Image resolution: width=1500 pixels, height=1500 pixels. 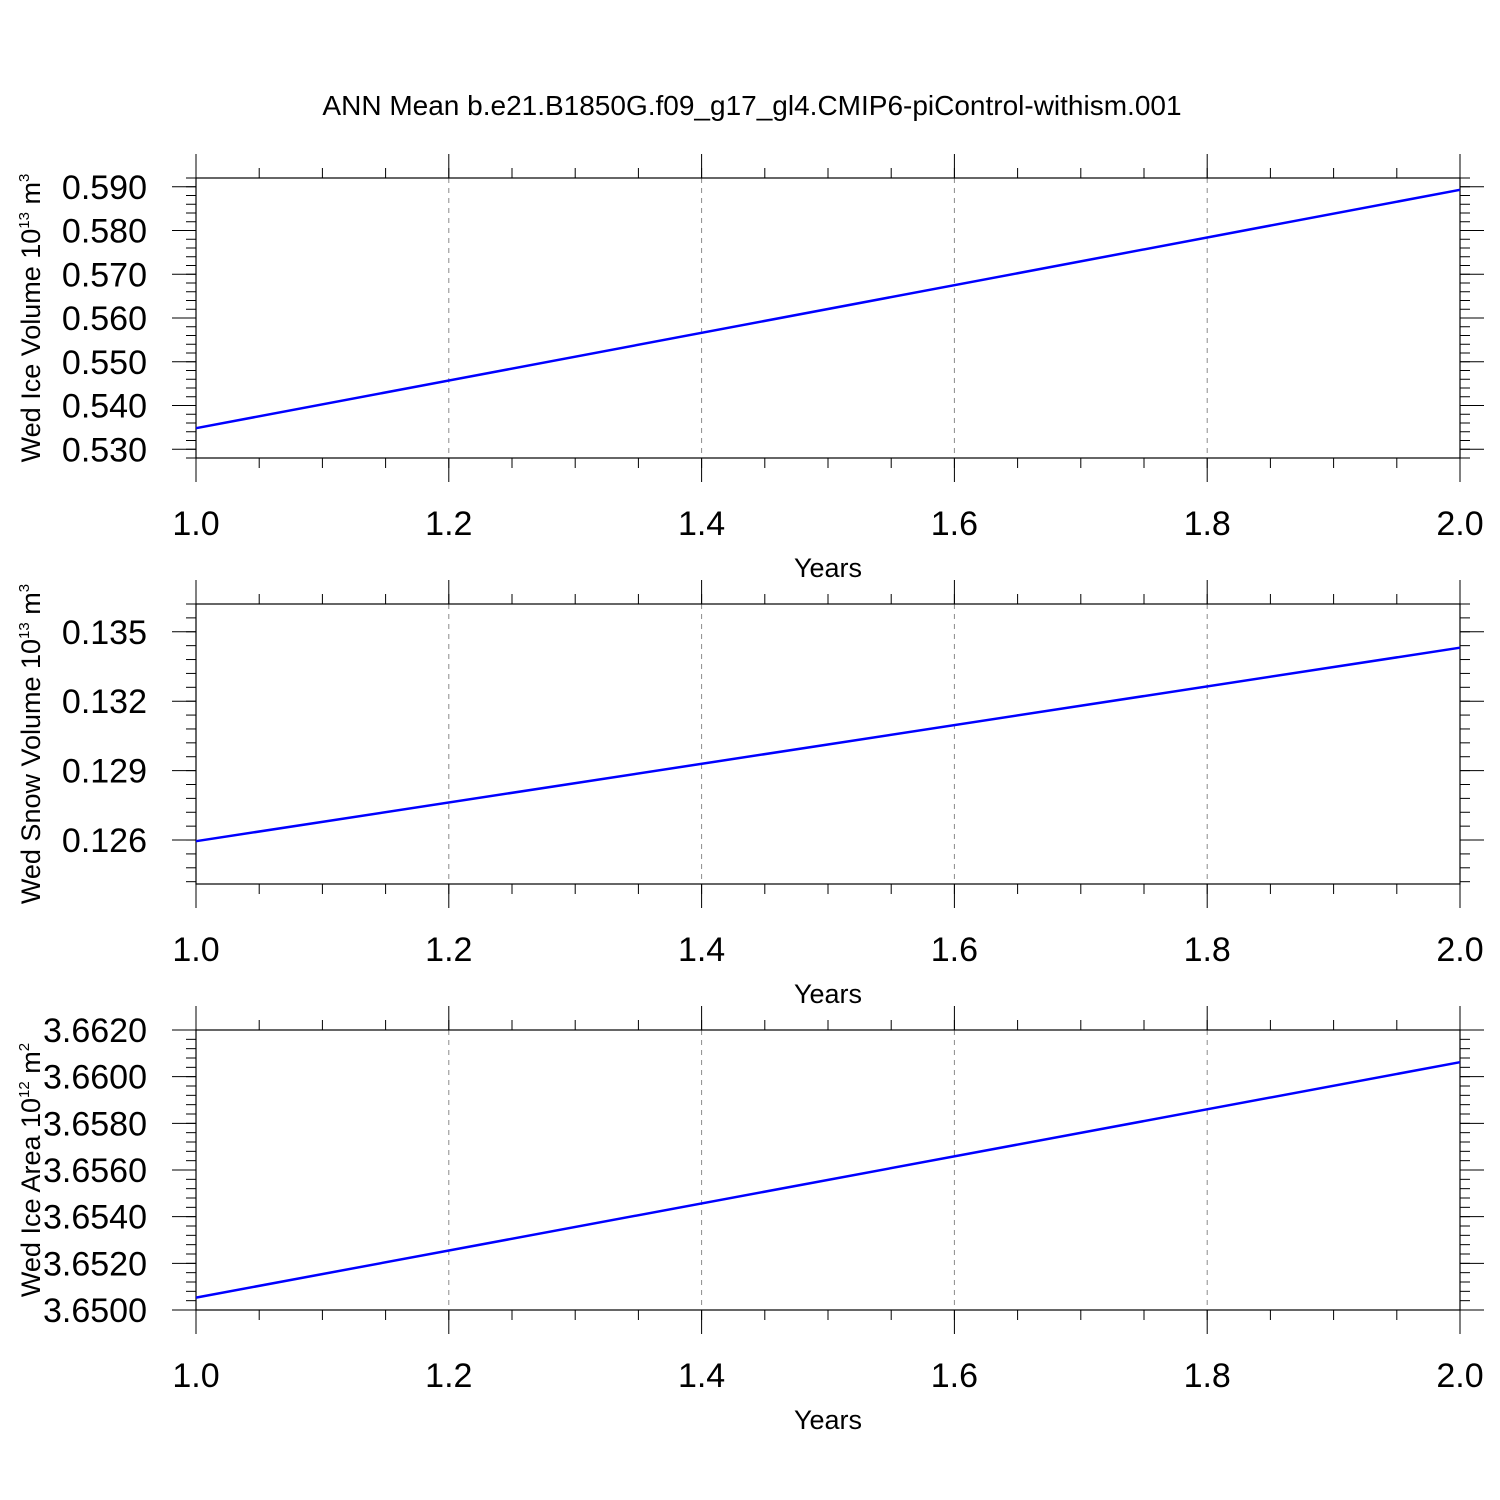 What do you see at coordinates (104, 232) in the screenshot?
I see `y-tick-label: 0.580` at bounding box center [104, 232].